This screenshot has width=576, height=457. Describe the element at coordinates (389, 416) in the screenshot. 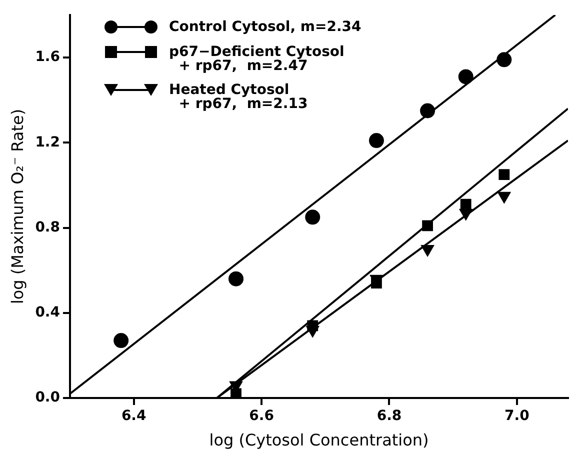

I see `x-tick-label: 6.8` at that location.